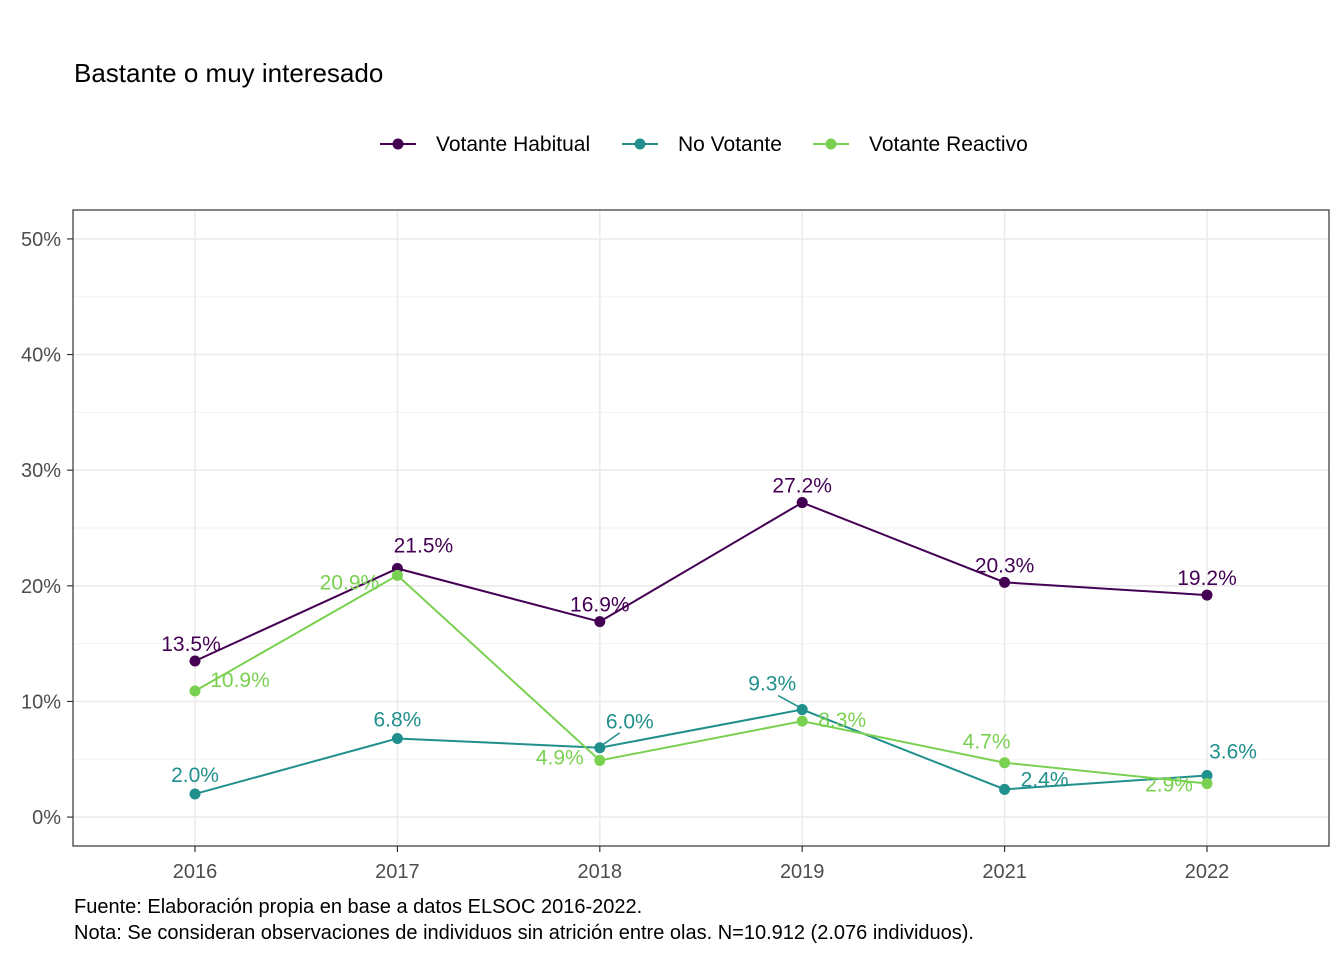 The height and width of the screenshot is (960, 1344). What do you see at coordinates (397, 719) in the screenshot?
I see `data-label: 6.8%` at bounding box center [397, 719].